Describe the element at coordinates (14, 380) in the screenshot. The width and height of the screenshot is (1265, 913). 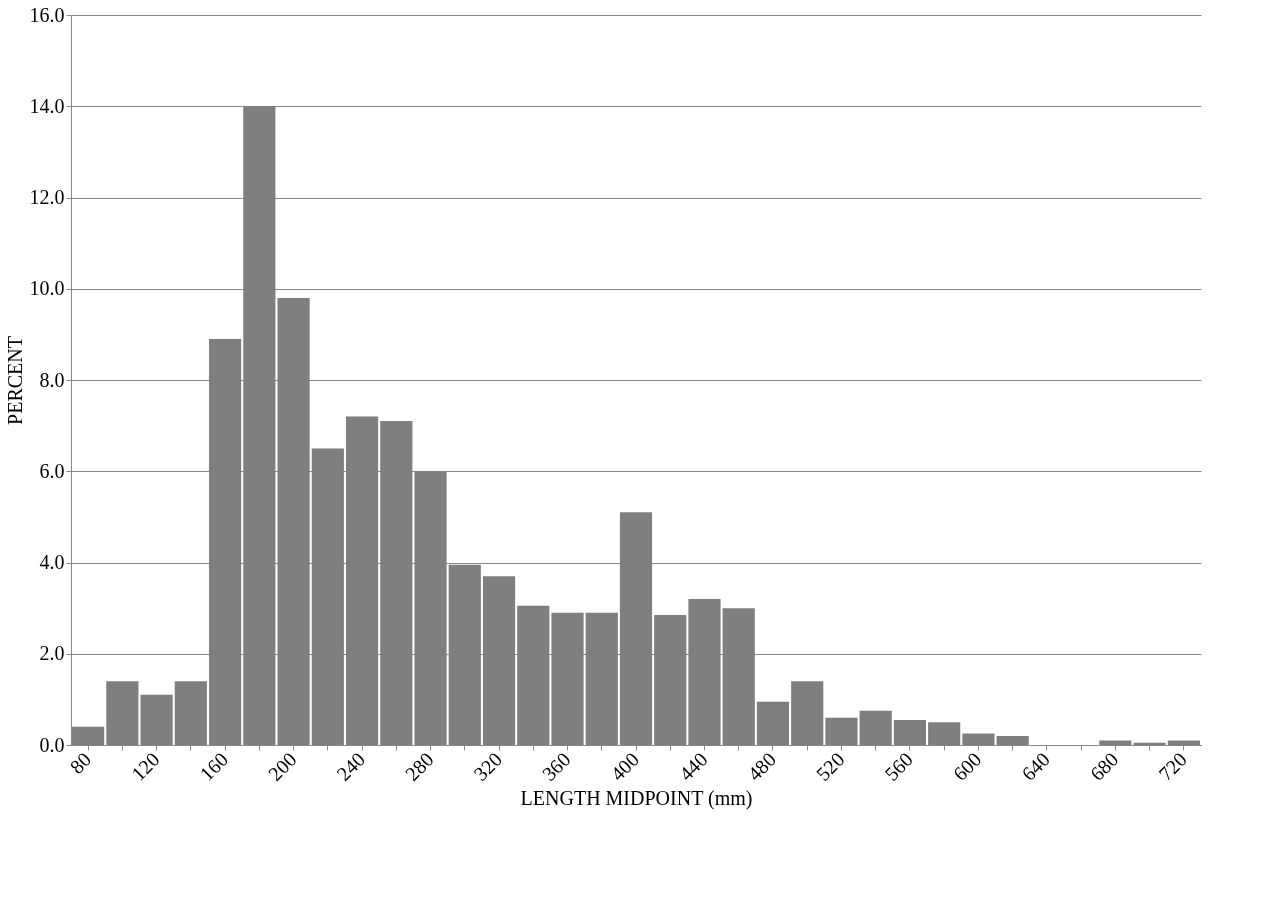
I see `y-axis-title: PERCENT` at that location.